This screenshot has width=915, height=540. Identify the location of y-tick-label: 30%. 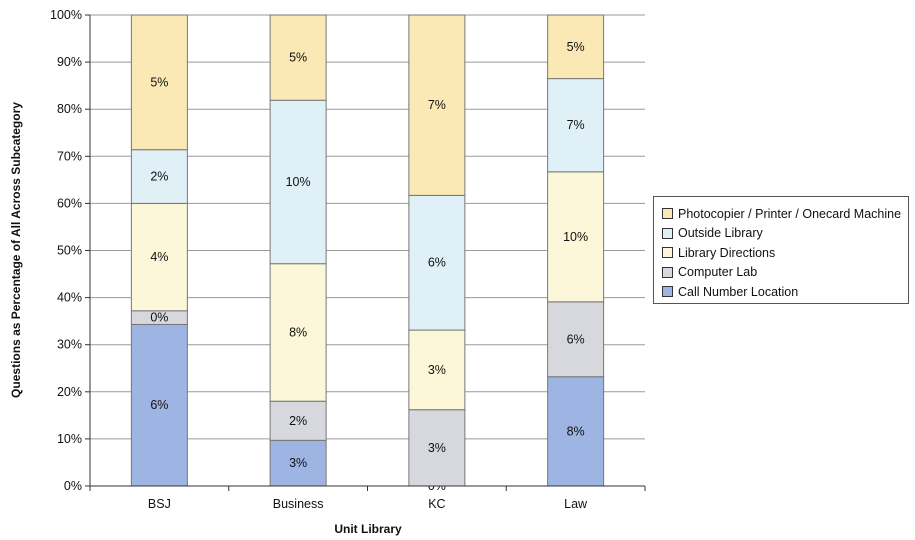
(69, 345).